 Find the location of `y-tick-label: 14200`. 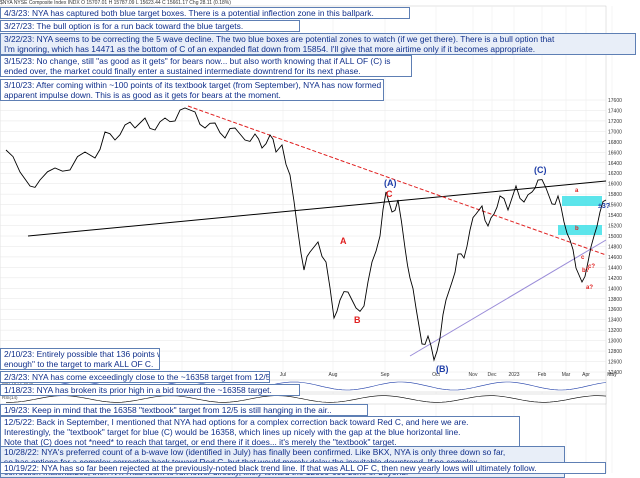

y-tick-label: 14200 is located at coordinates (615, 279).